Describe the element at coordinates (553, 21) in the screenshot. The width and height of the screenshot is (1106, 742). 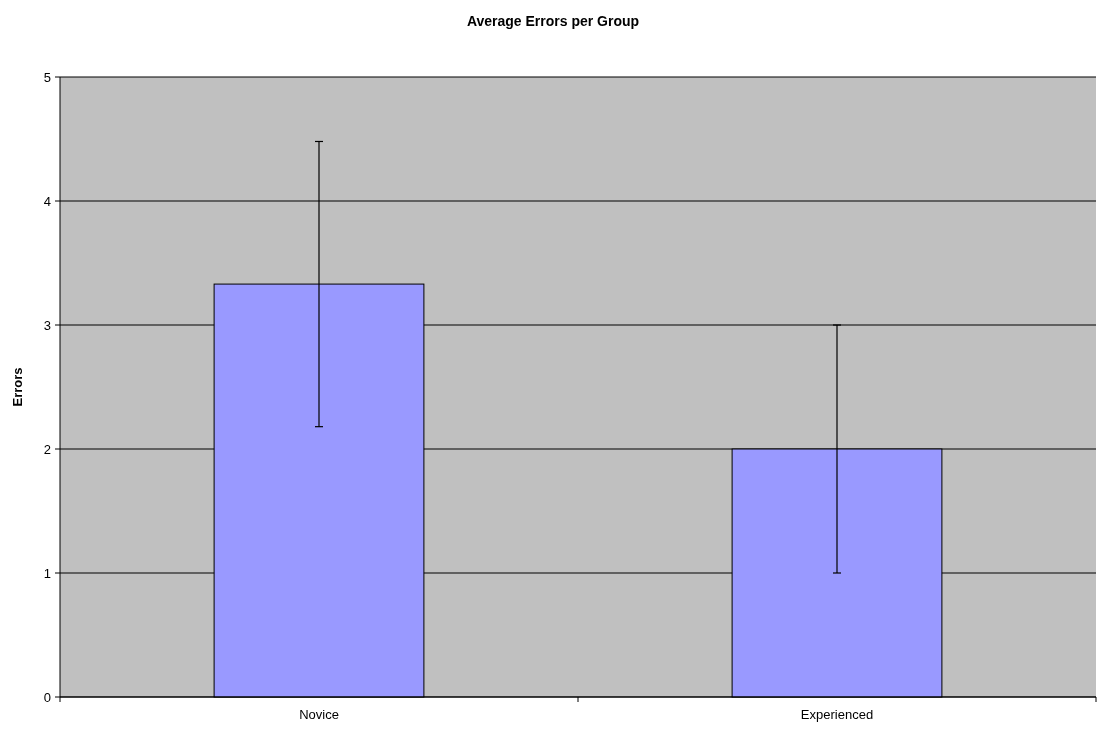
I see `chart-title: Average Errors per Group` at that location.